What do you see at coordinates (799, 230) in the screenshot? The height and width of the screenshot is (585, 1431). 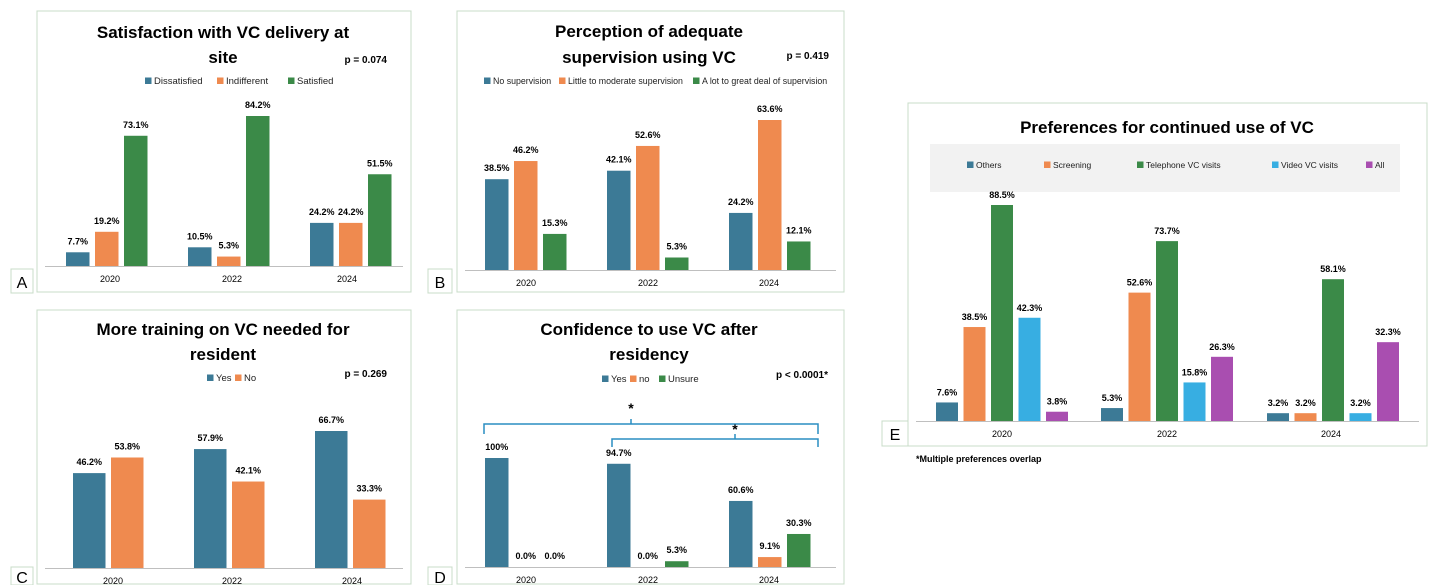 I see `data-label: 12.1%` at bounding box center [799, 230].